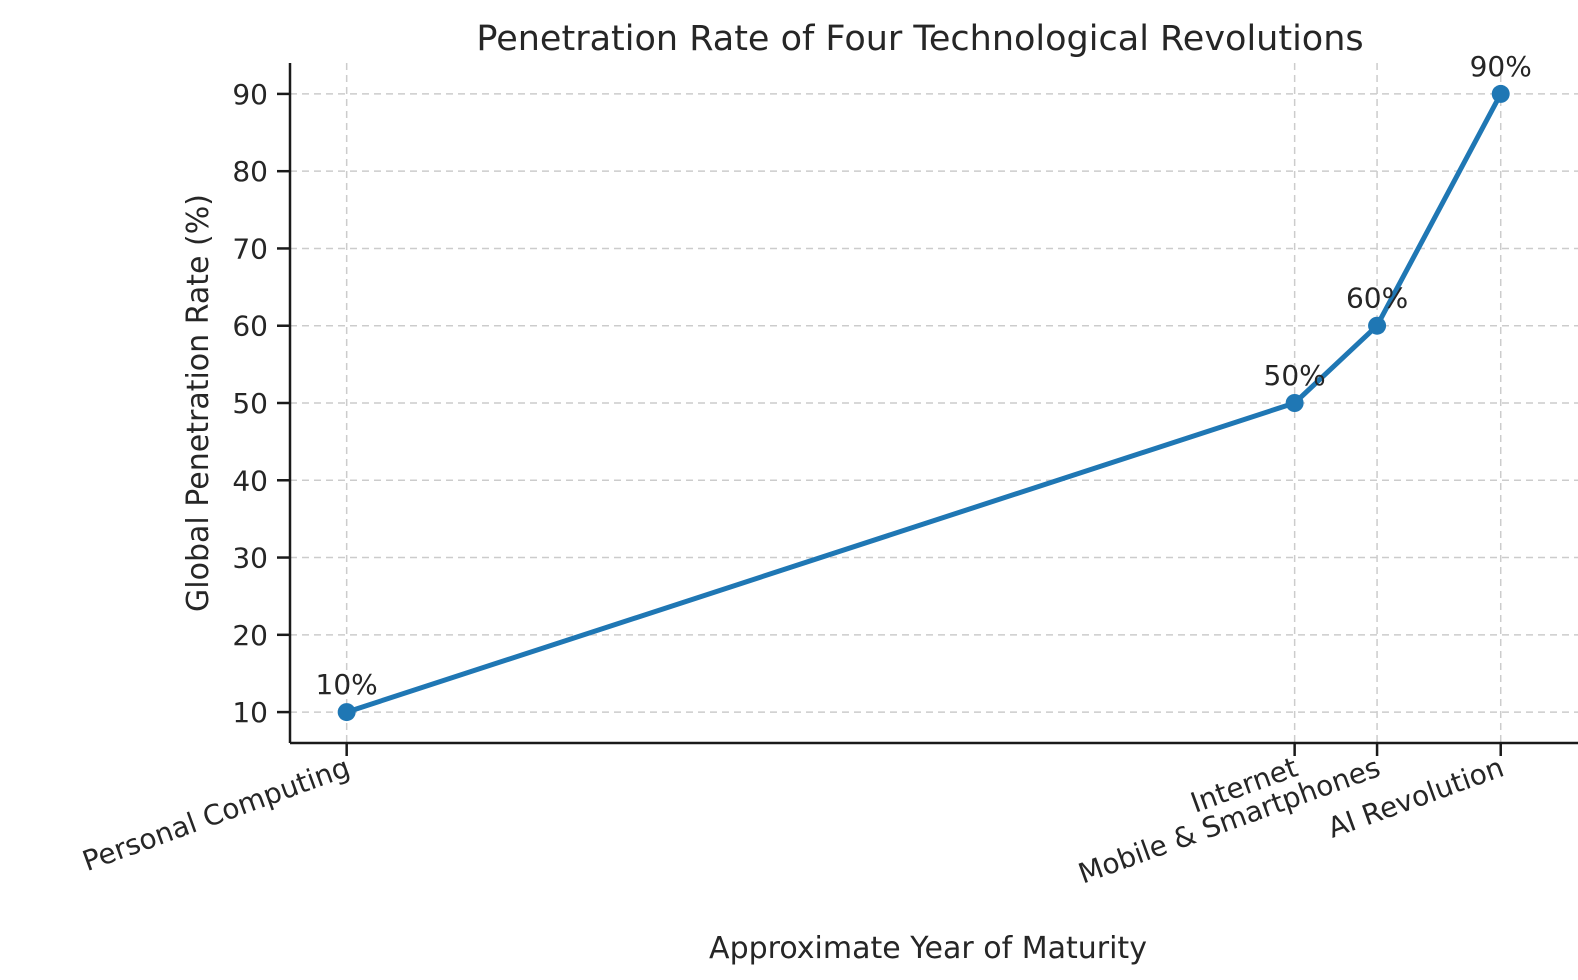 The height and width of the screenshot is (980, 1578). What do you see at coordinates (1377, 298) in the screenshot?
I see `point-value-label: 60%` at bounding box center [1377, 298].